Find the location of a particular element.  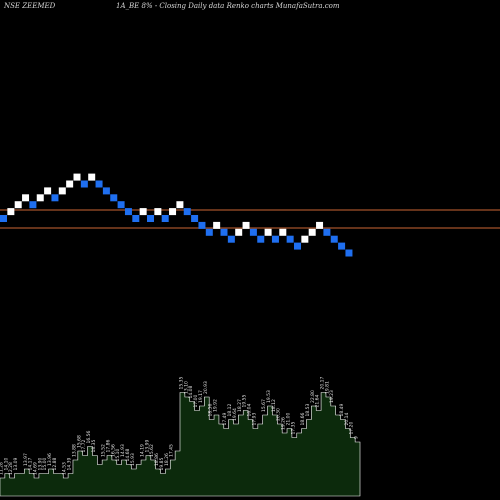

volume-label: 15.68 is located at coordinates (79, 441).